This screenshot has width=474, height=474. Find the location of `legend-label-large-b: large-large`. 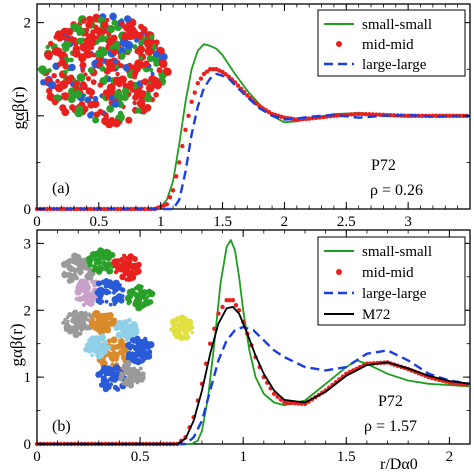

legend-label-large-b: large-large is located at coordinates (394, 294).